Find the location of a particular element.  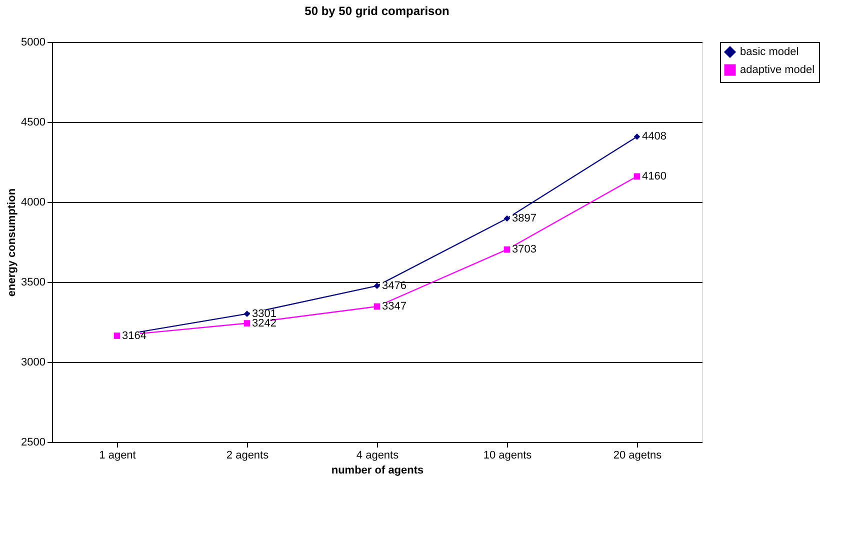

legend-label: adaptive model is located at coordinates (777, 70).